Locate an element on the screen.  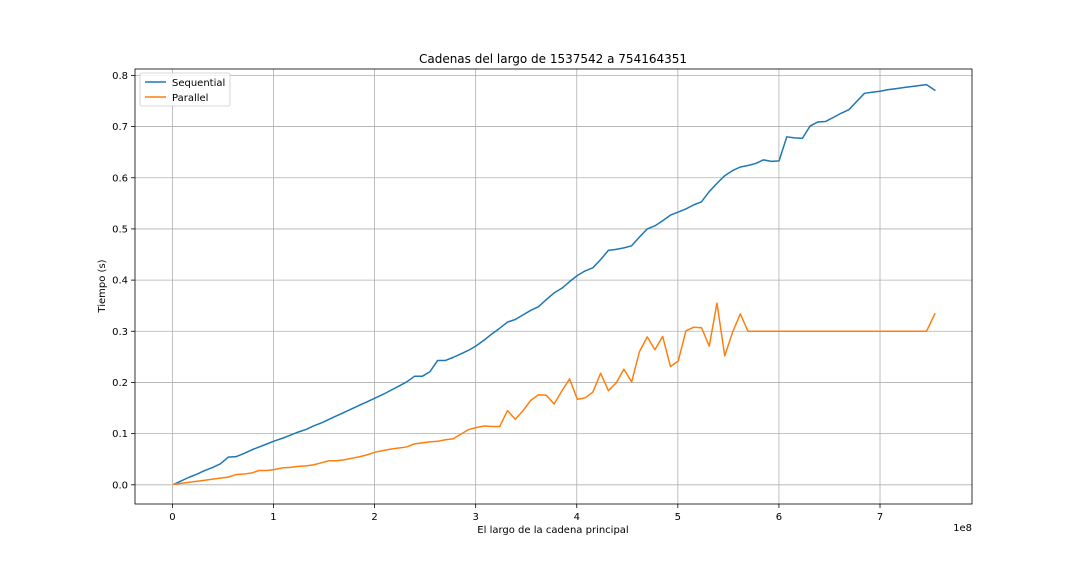
y-tick-label: 0.1 is located at coordinates (120, 434).